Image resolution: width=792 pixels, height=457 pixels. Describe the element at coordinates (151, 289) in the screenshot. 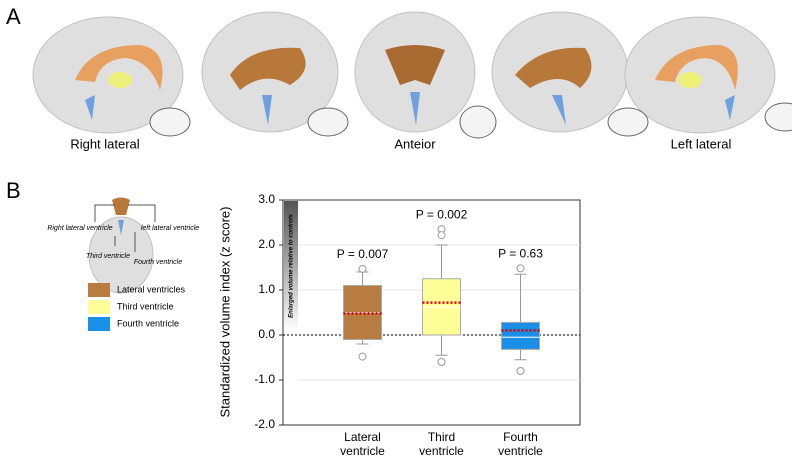

I see `legend-label: Lateral ventricles` at that location.